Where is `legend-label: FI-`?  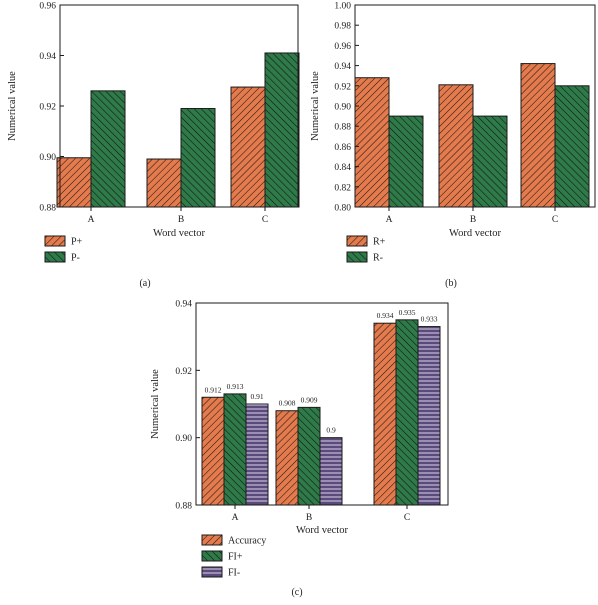
legend-label: FI- is located at coordinates (234, 573).